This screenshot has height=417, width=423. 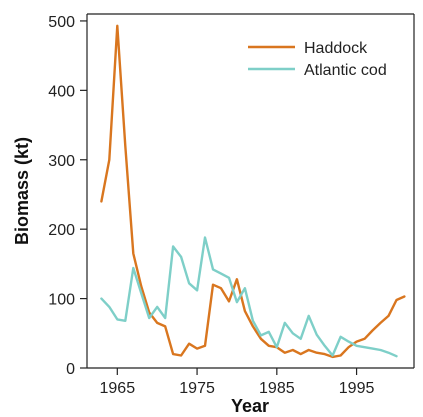 I want to click on x-tick-label: 1965, so click(x=118, y=388).